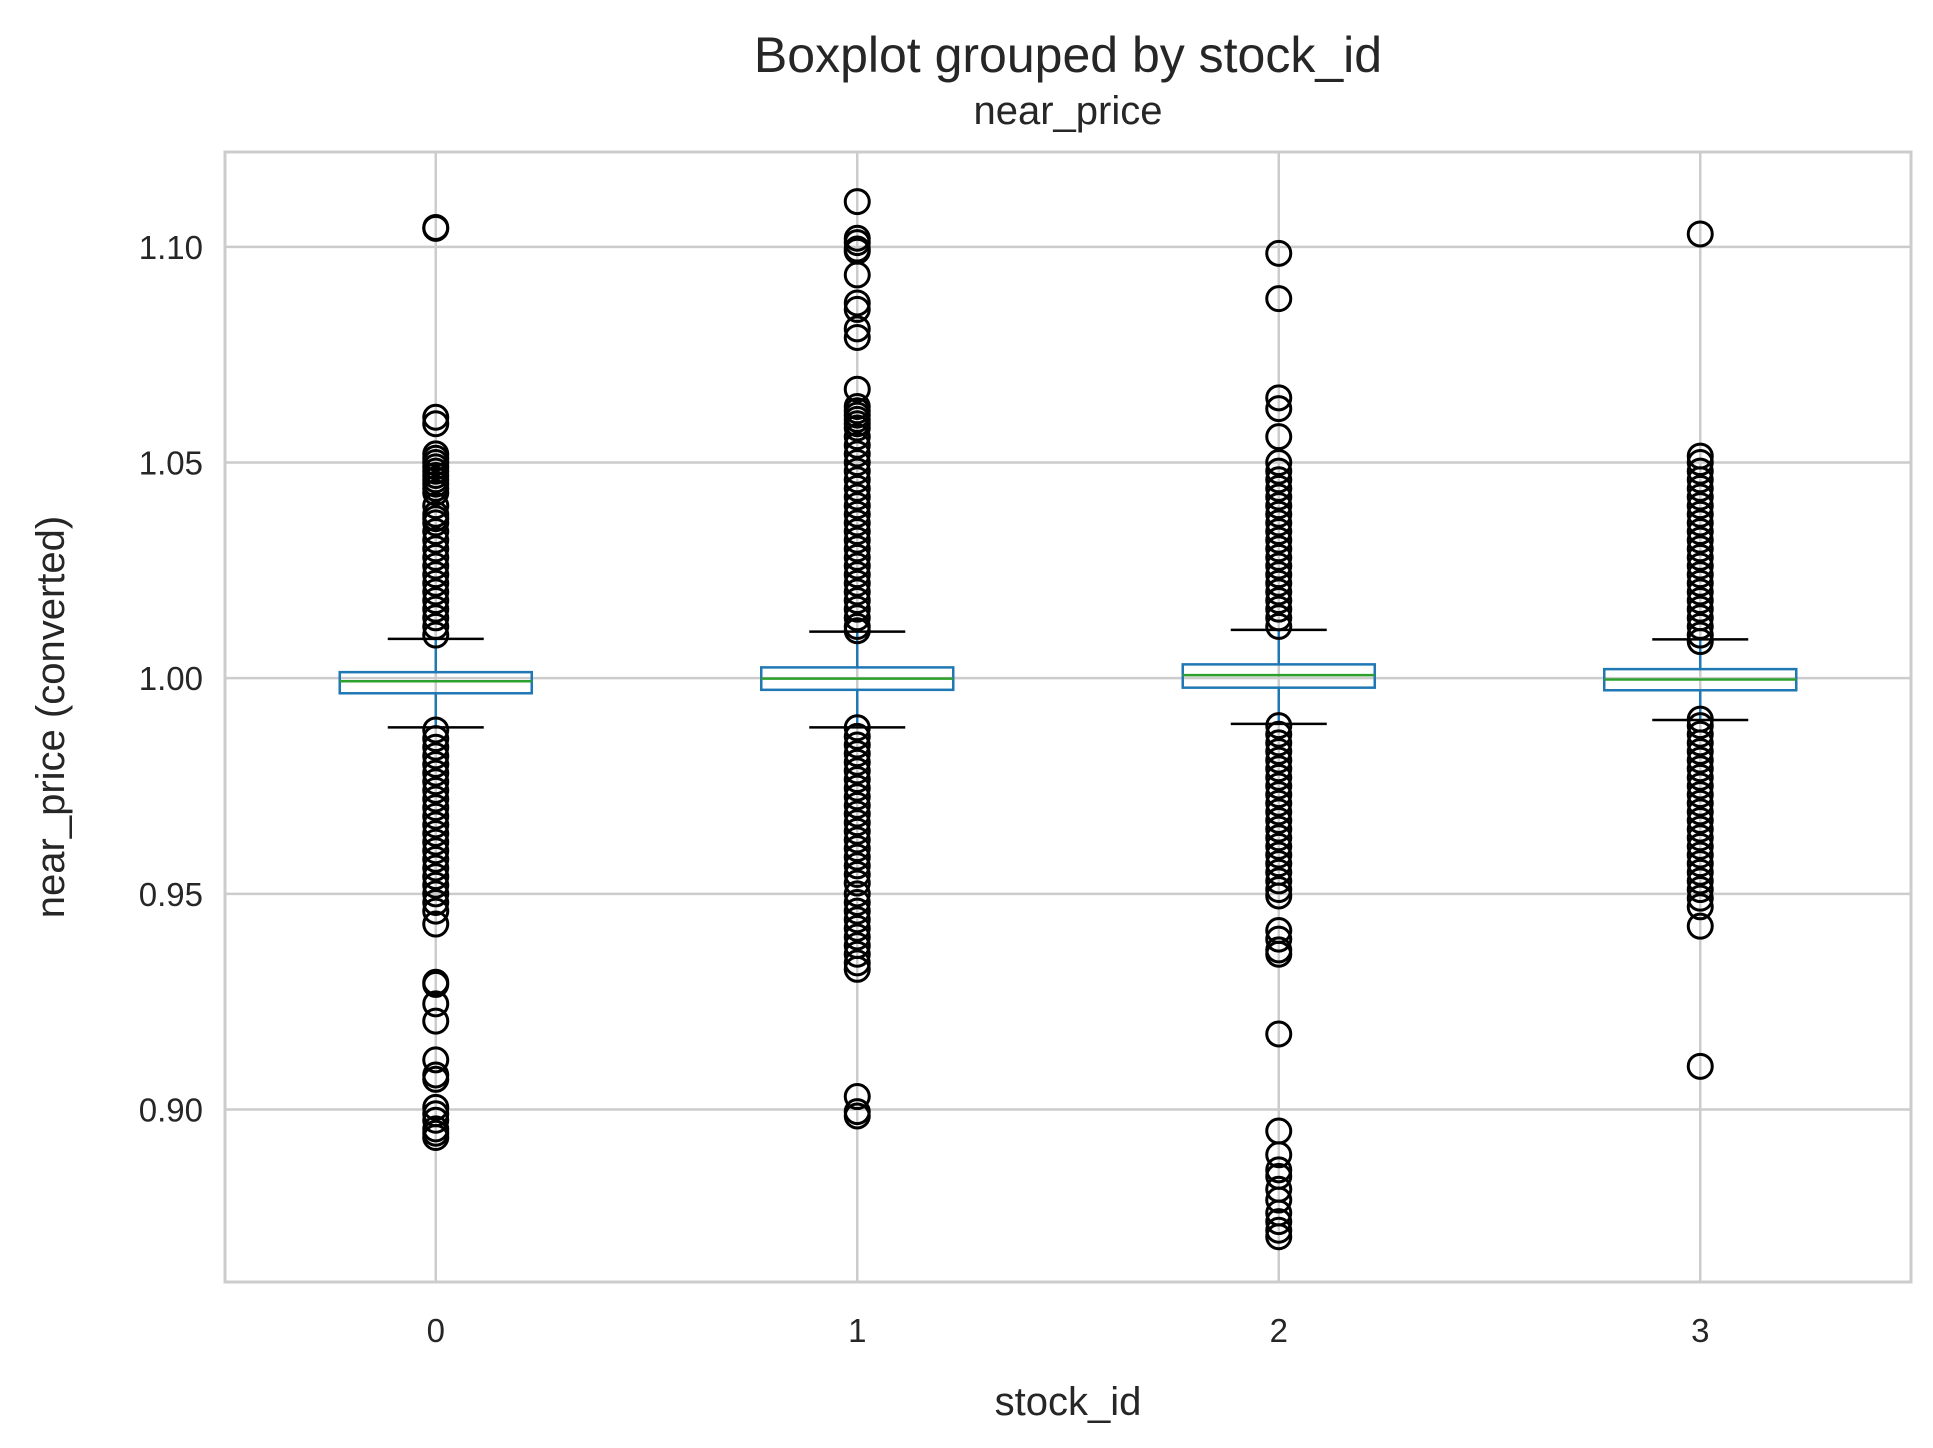 The width and height of the screenshot is (1933, 1448). What do you see at coordinates (857, 1330) in the screenshot?
I see `x-tick-label: 1` at bounding box center [857, 1330].